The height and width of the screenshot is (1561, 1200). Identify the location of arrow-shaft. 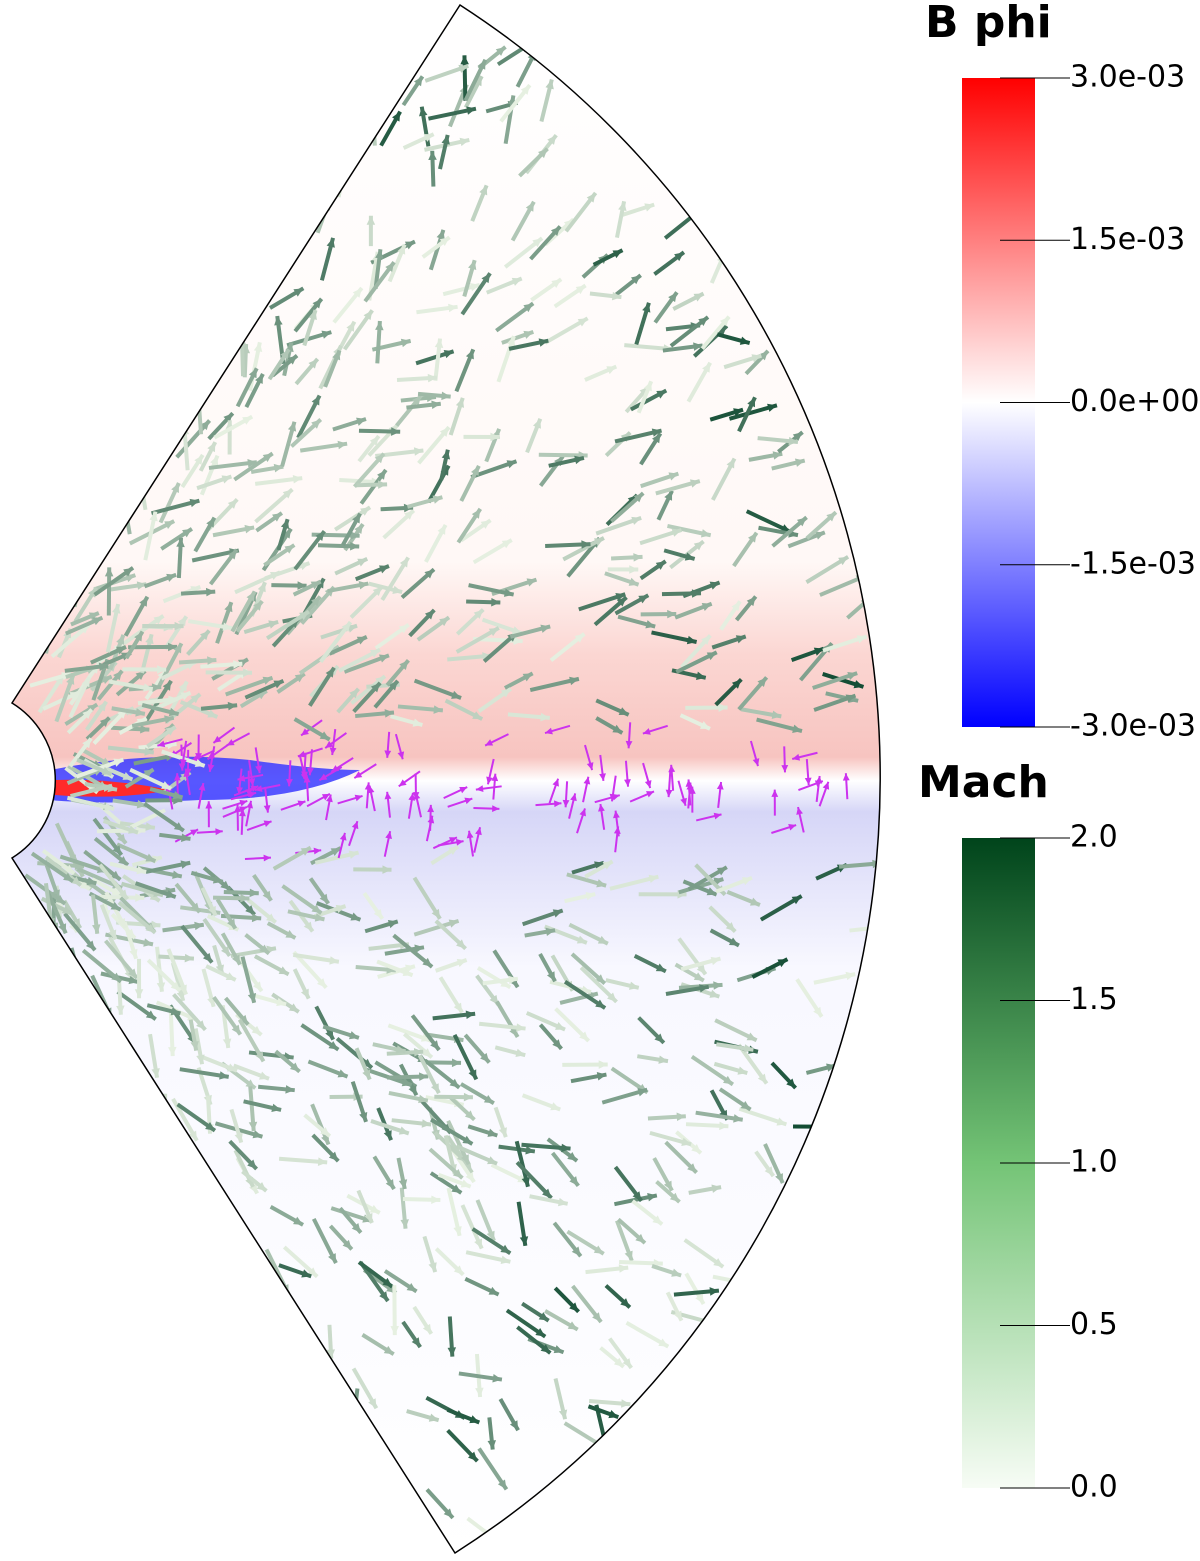
(55, 942).